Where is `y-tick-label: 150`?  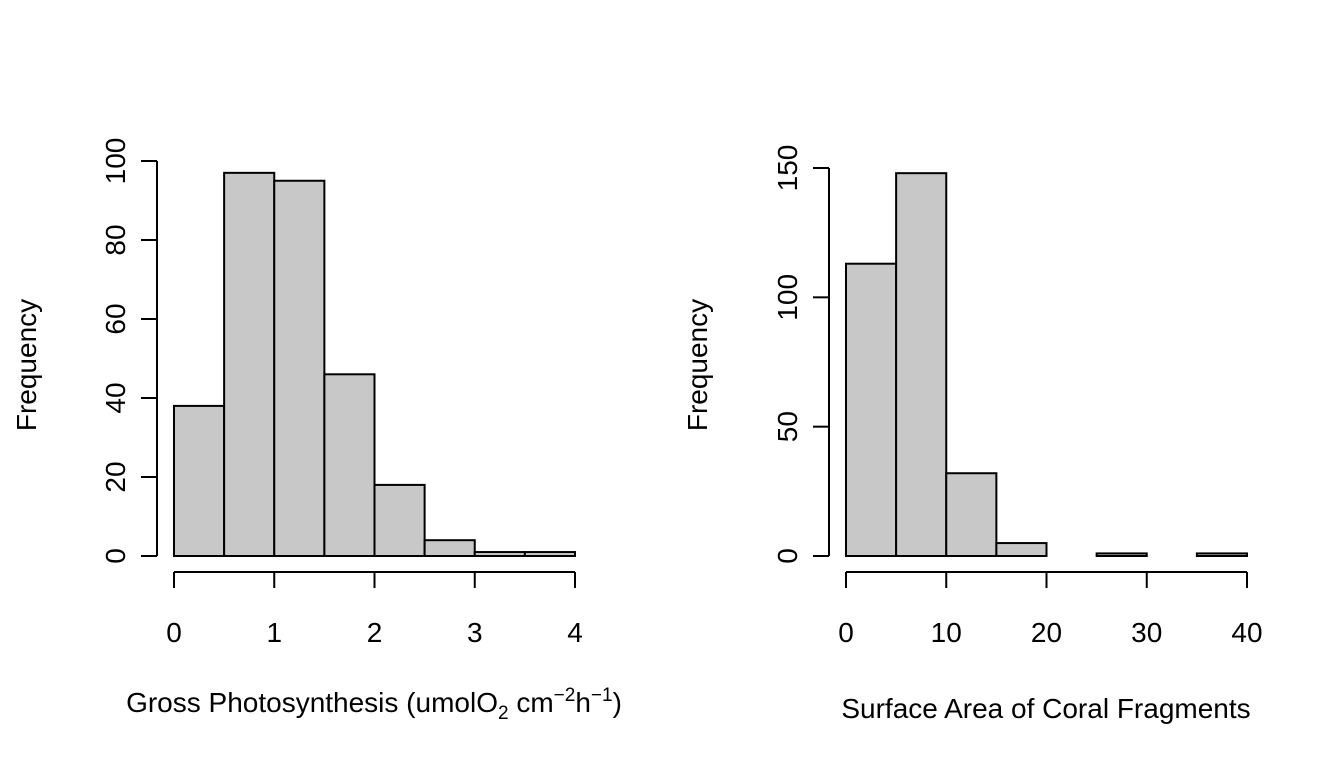
y-tick-label: 150 is located at coordinates (787, 168).